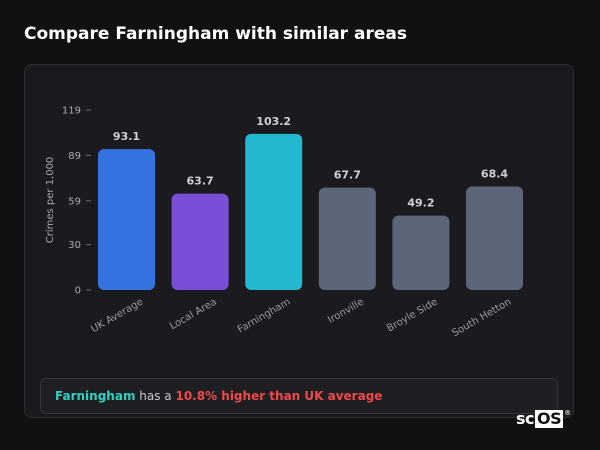 Image resolution: width=600 pixels, height=450 pixels. I want to click on category-label-0: UK Average, so click(117, 316).